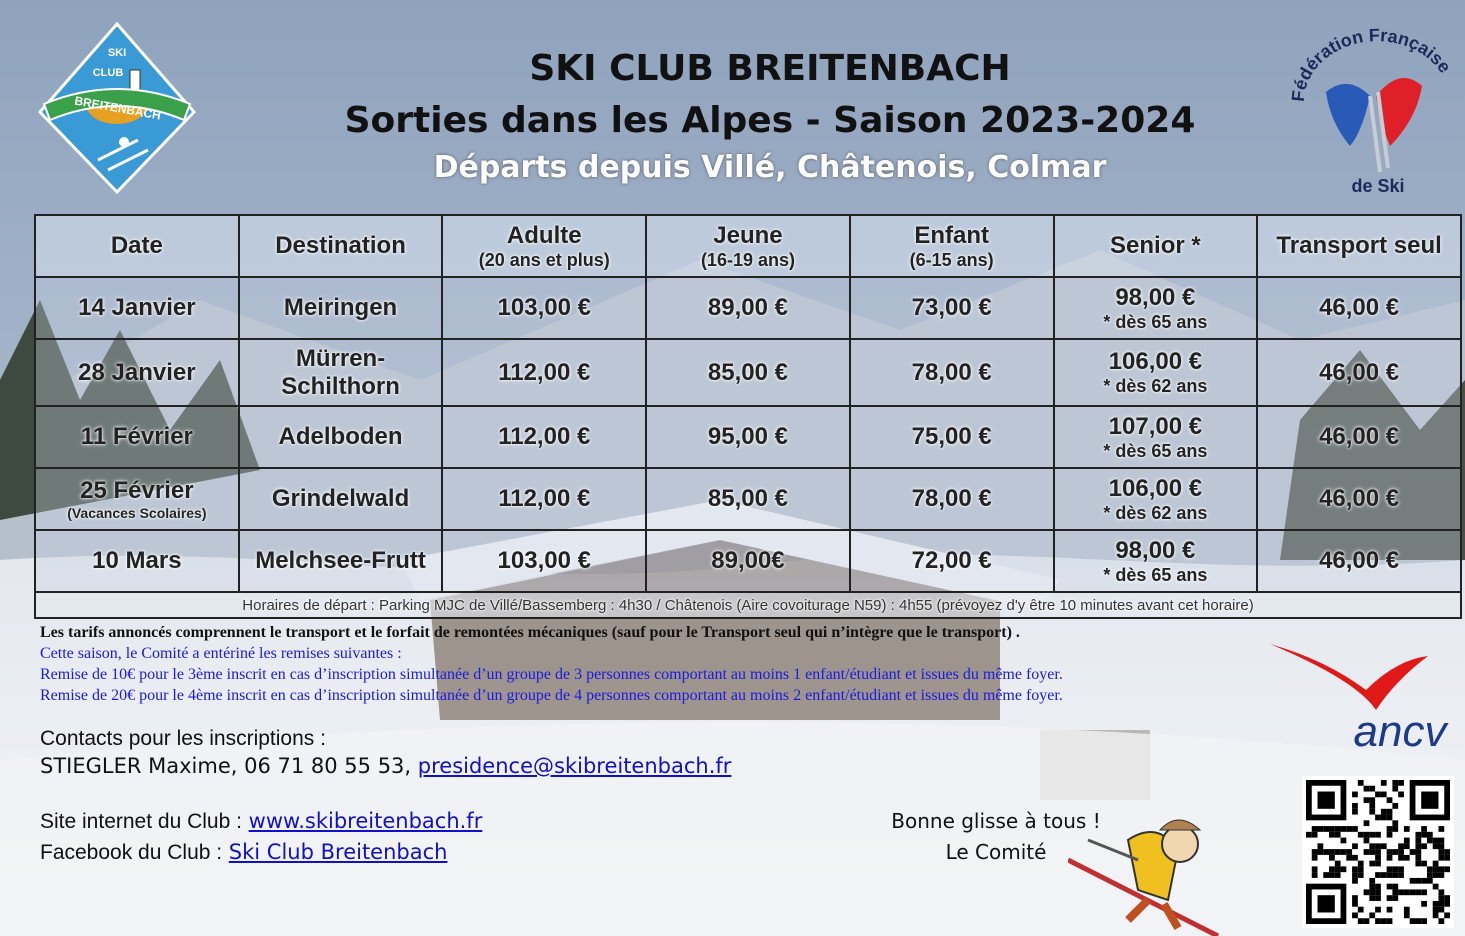 This screenshot has width=1465, height=936. I want to click on cell-text: 89,00€, so click(748, 560).